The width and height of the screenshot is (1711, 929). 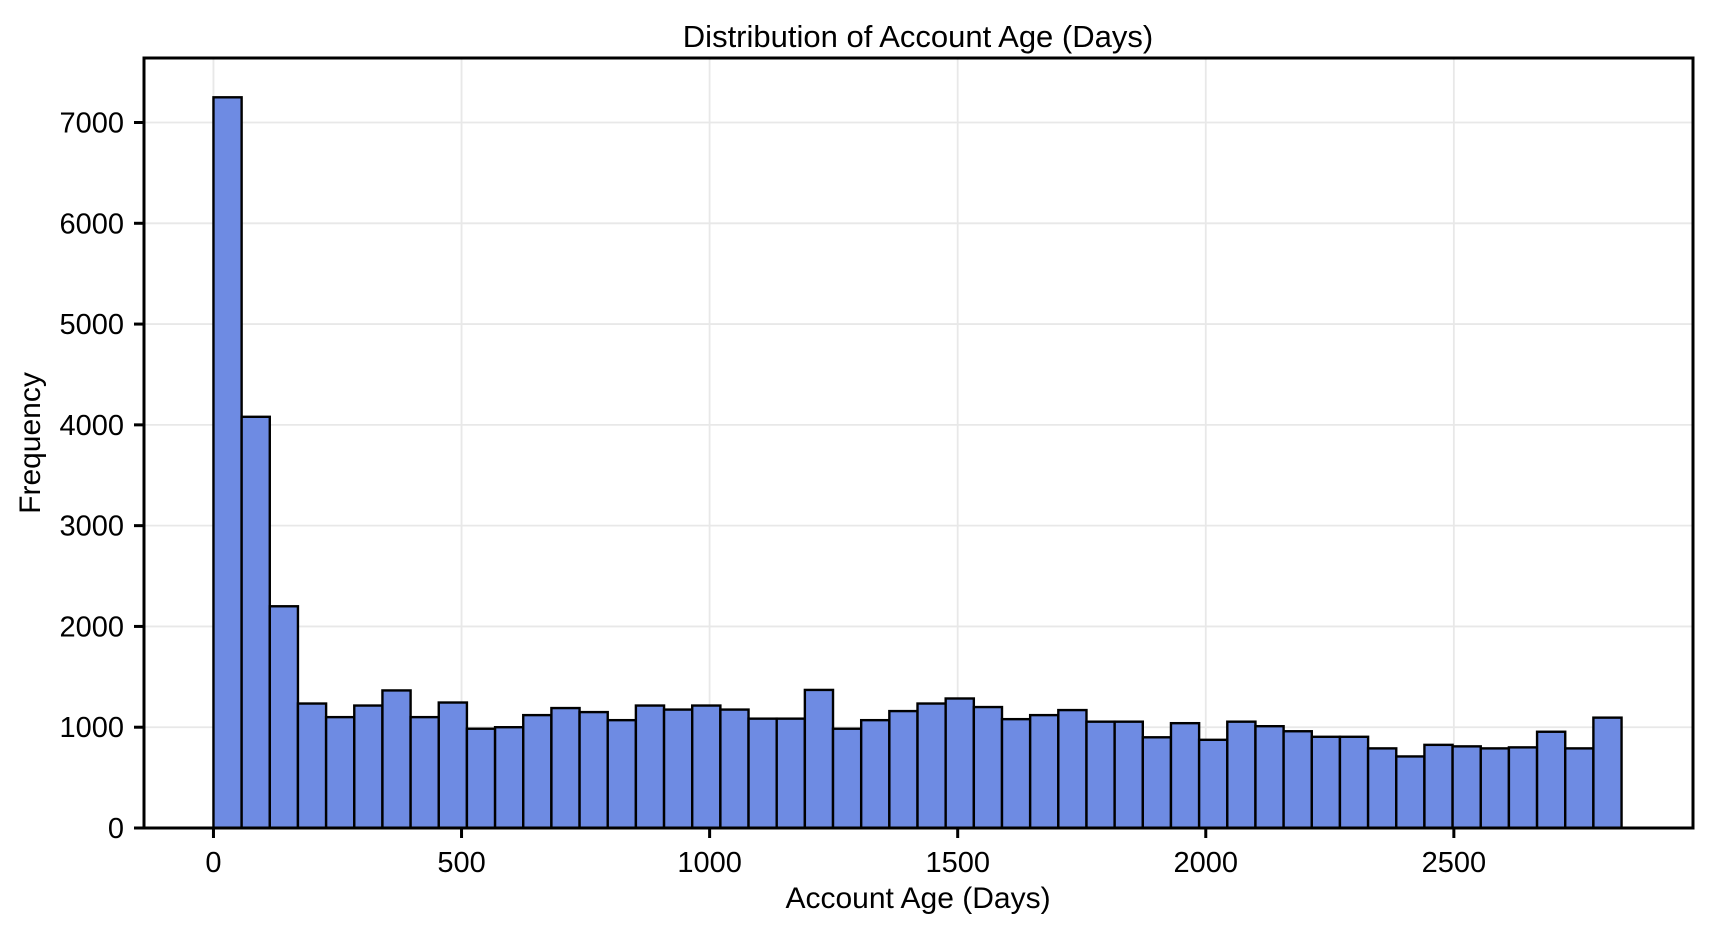 I want to click on y-axis-label: Frequency, so click(x=30, y=443).